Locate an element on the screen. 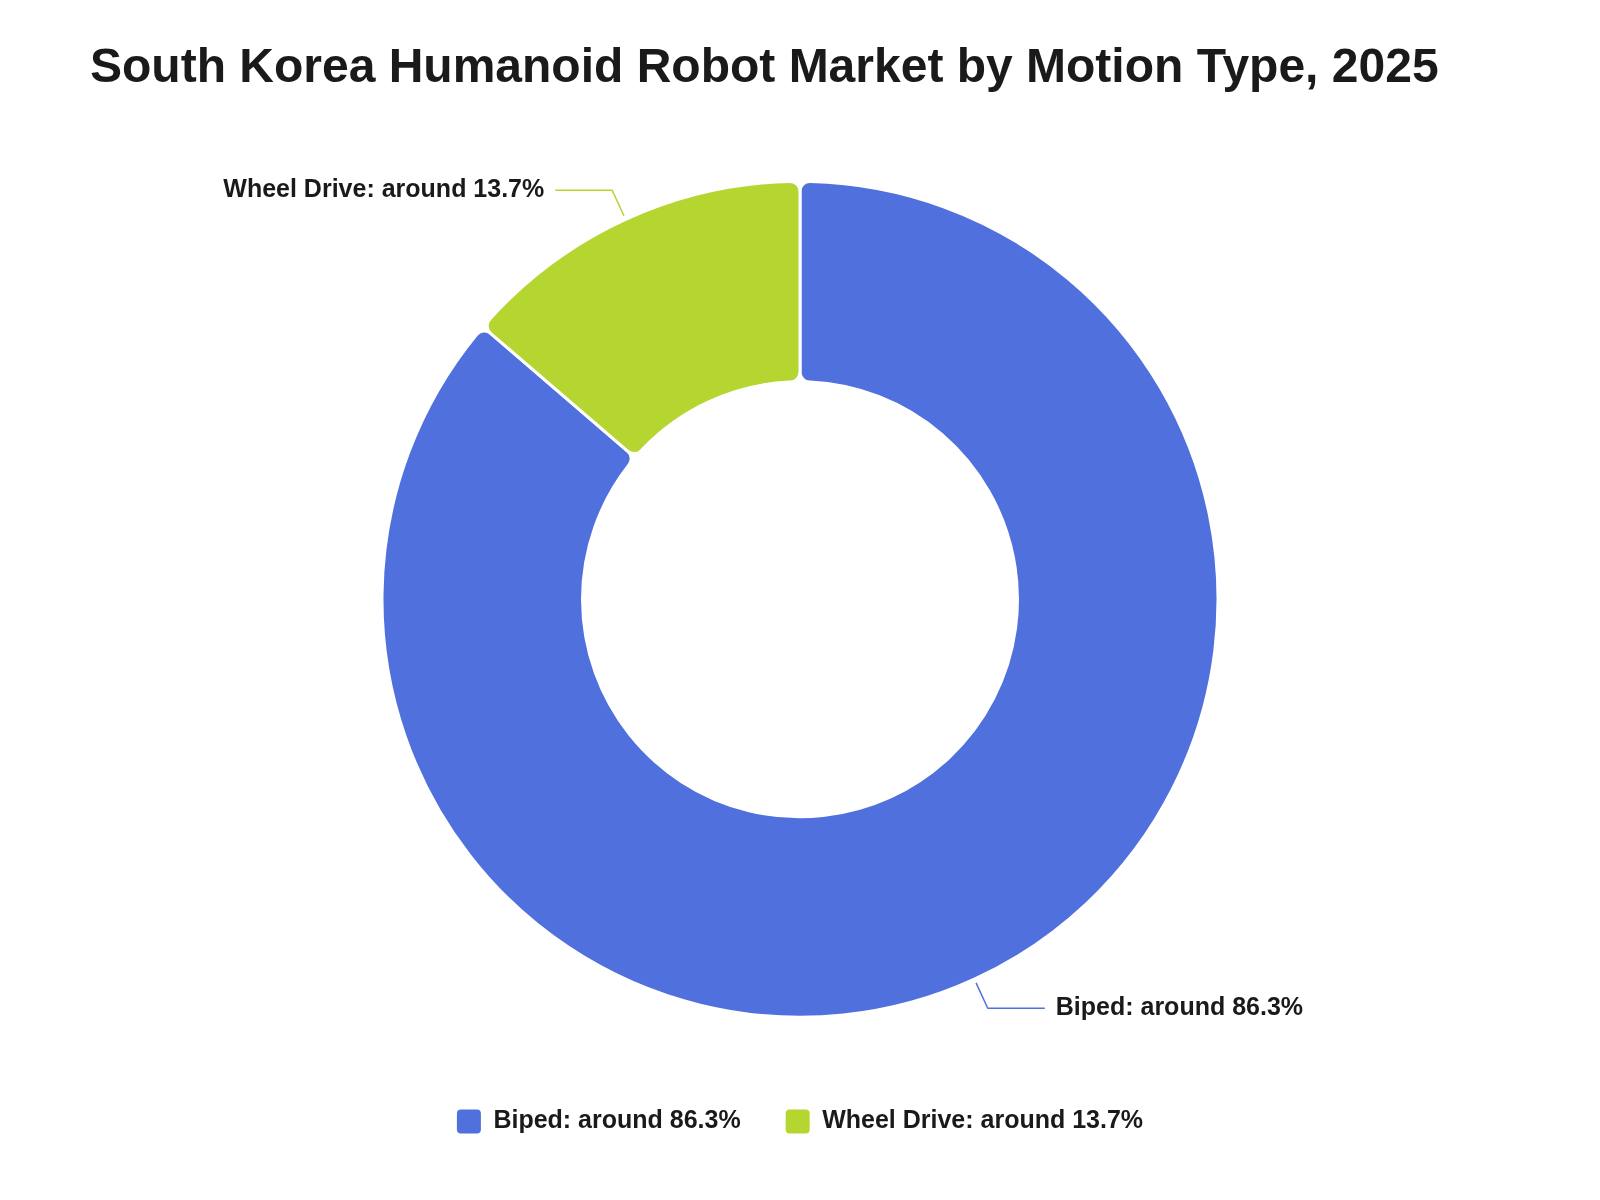 This screenshot has width=1600, height=1200. chart-title: South Korea Humanoid Robot Market by Motion Type, 2025 is located at coordinates (764, 66).